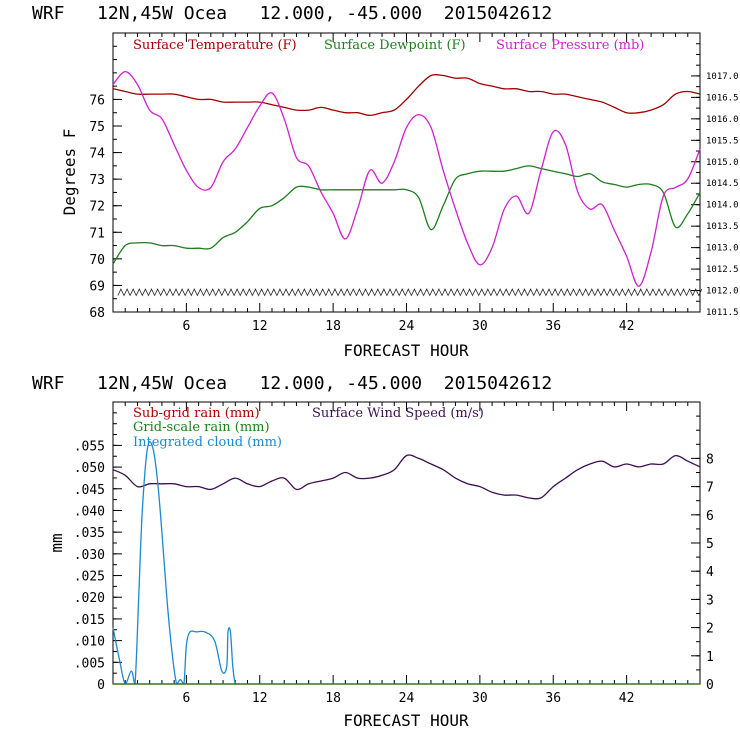 The image size is (740, 740). What do you see at coordinates (97, 207) in the screenshot?
I see `y-tick-label: 72` at bounding box center [97, 207].